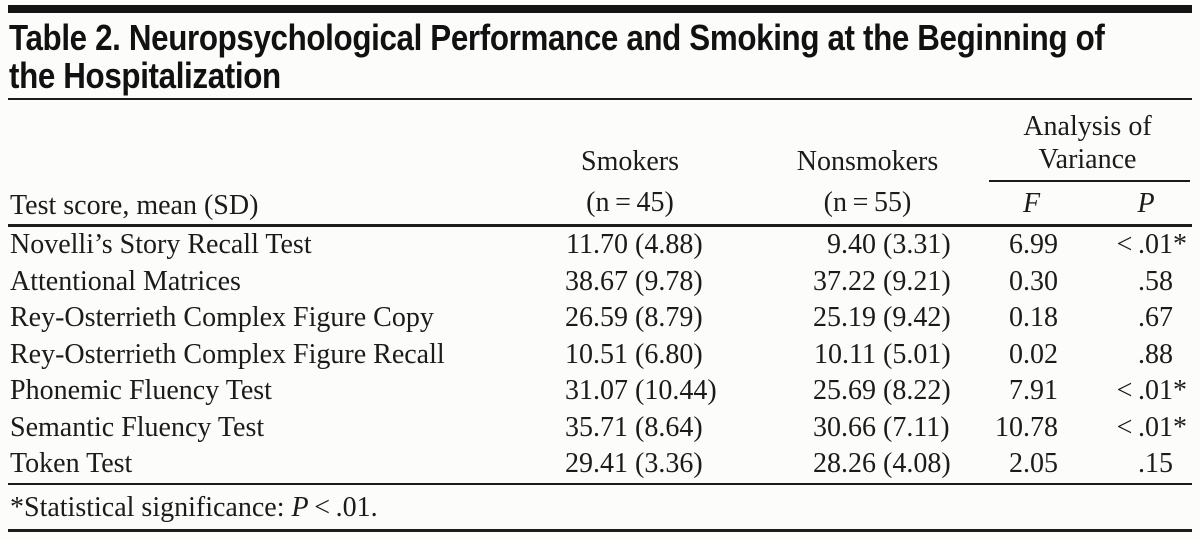  What do you see at coordinates (596, 354) in the screenshot?
I see `mean-value: 10.51` at bounding box center [596, 354].